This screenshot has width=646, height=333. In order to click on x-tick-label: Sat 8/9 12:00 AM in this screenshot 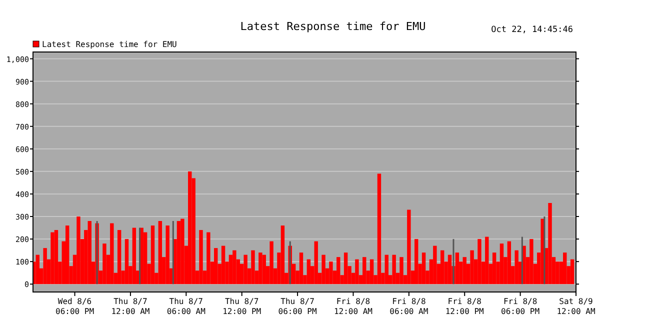, I will do `click(576, 306)`.